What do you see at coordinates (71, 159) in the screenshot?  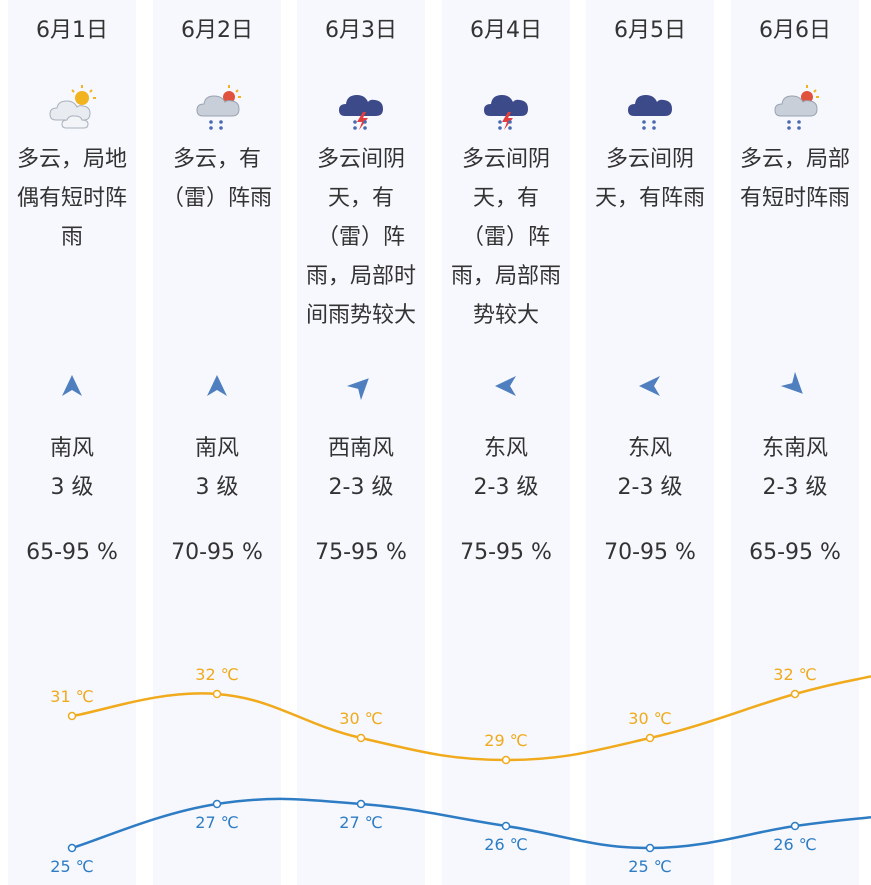 I see `weather-description-line: 多云，局地` at bounding box center [71, 159].